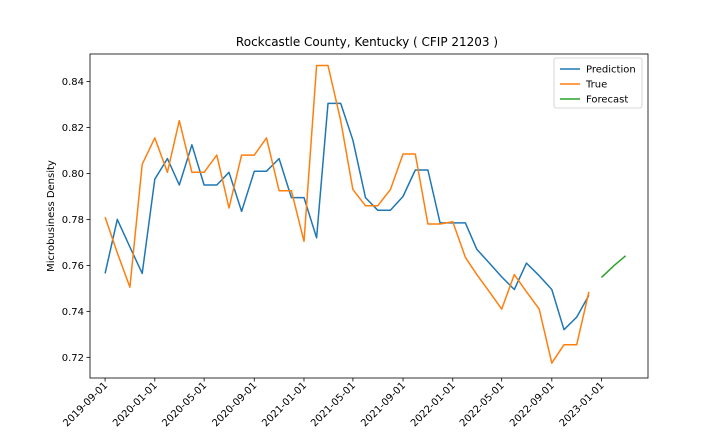 This screenshot has width=720, height=436. I want to click on y-tick-label: 0.76, so click(73, 266).